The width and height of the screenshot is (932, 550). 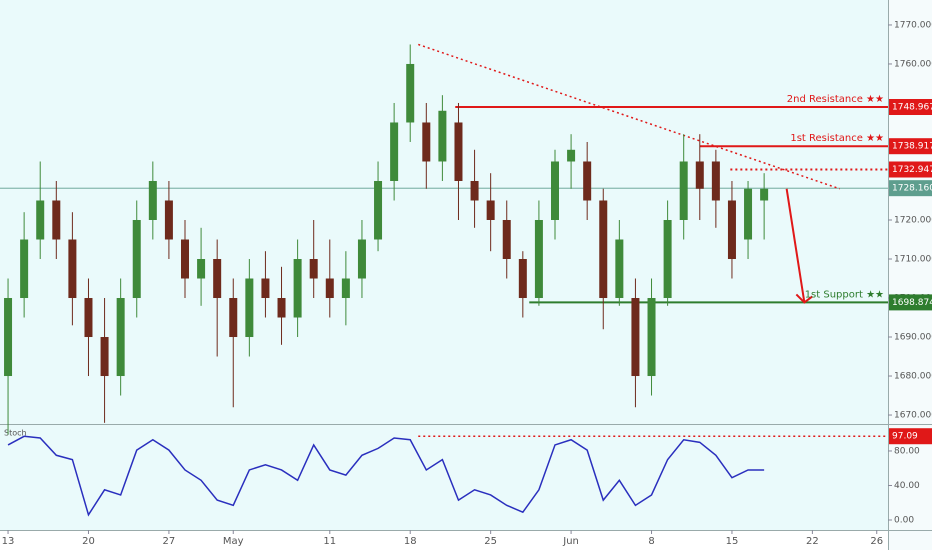 I want to click on price-label: 1748.967, so click(x=912, y=108).